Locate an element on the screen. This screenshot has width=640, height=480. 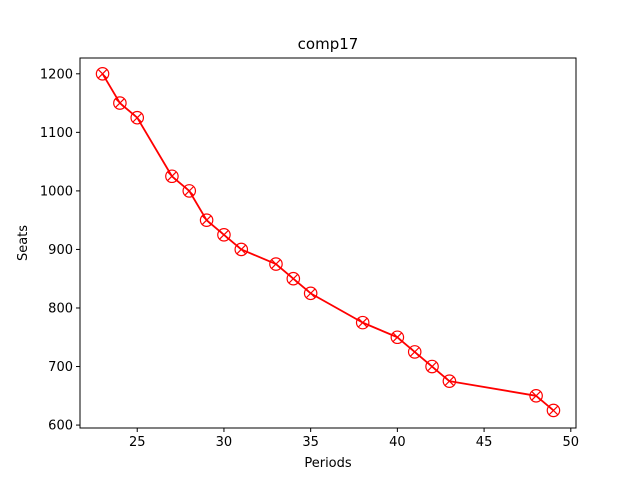
chart-title: comp17 is located at coordinates (328, 44).